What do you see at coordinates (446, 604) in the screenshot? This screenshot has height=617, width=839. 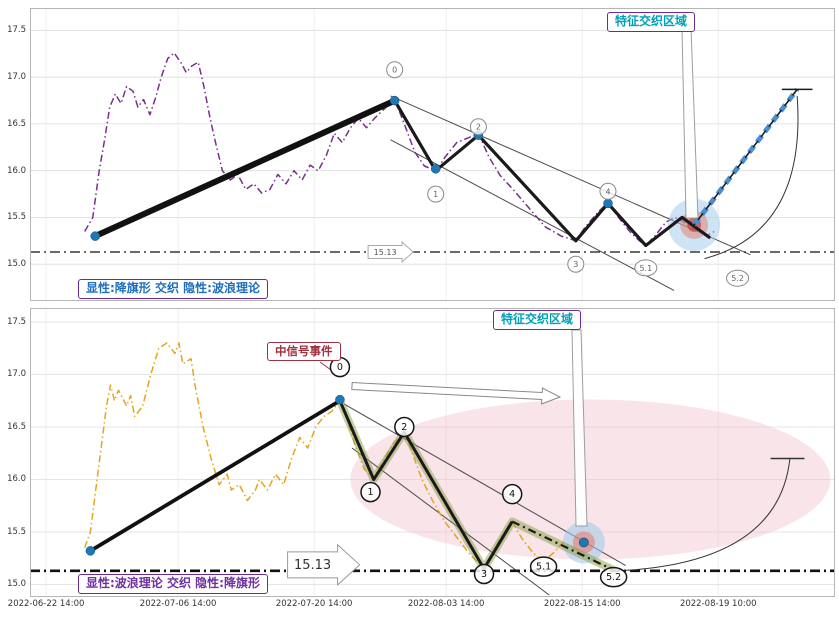 I see `x-tick-label: 2022-08-03 14:00` at bounding box center [446, 604].